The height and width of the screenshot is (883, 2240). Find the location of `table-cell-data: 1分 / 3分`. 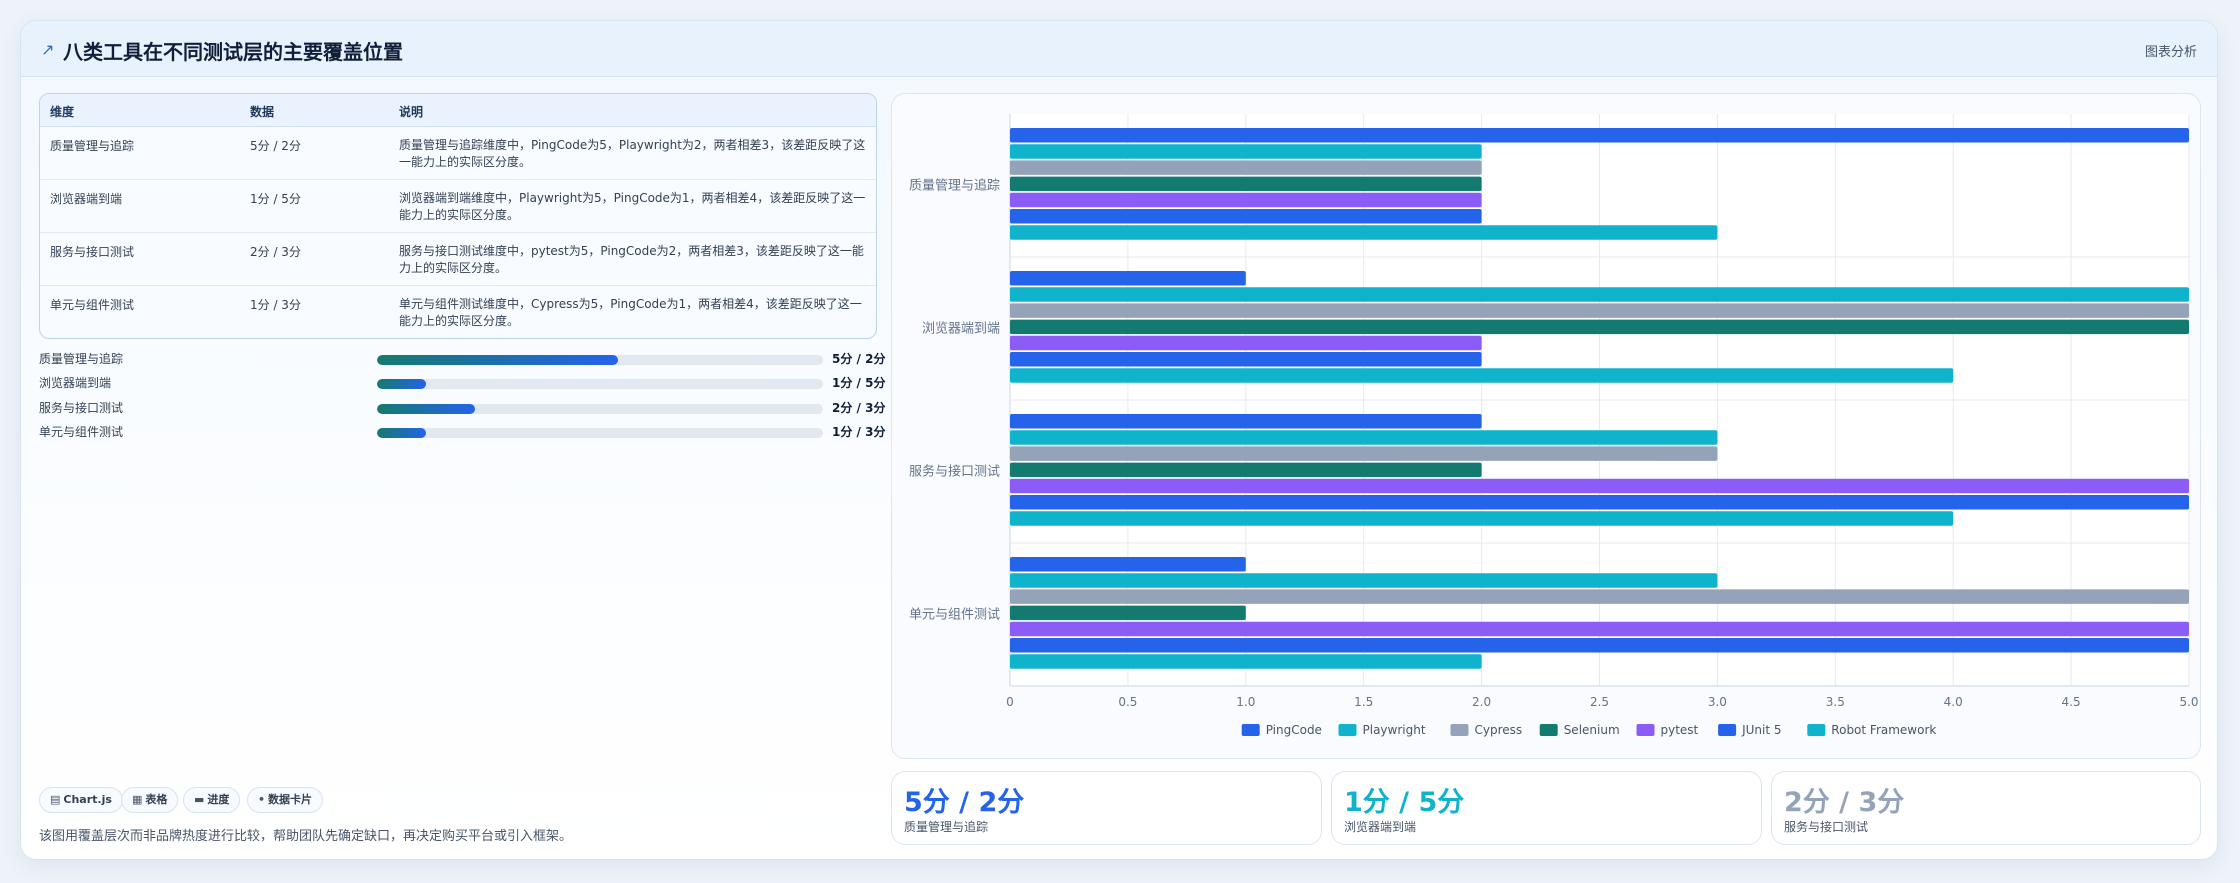

table-cell-data: 1分 / 3分 is located at coordinates (275, 305).